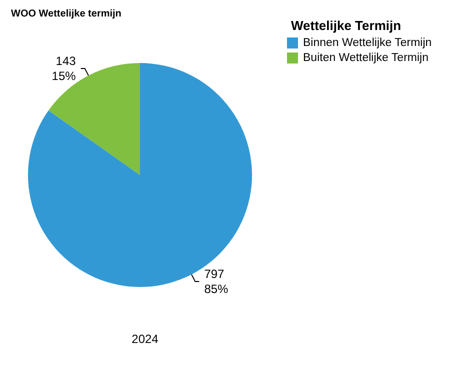 This screenshot has height=366, width=457. What do you see at coordinates (216, 281) in the screenshot?
I see `data-label: 797 85%` at bounding box center [216, 281].